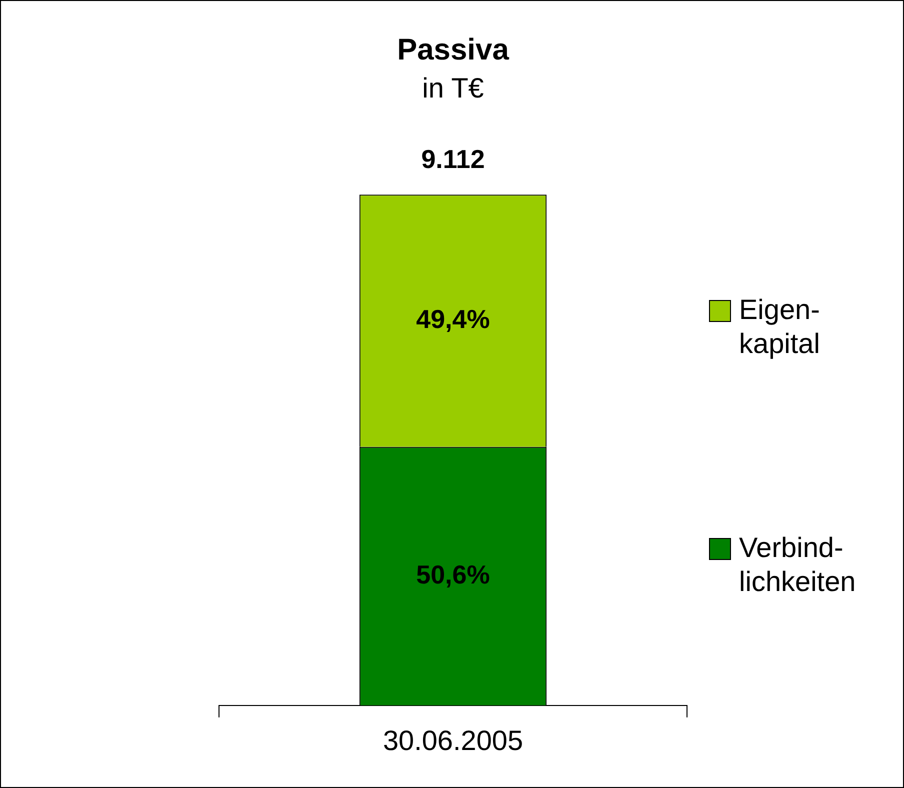 Image resolution: width=904 pixels, height=788 pixels. I want to click on text: Verbind- lichkeiten, so click(797, 565).